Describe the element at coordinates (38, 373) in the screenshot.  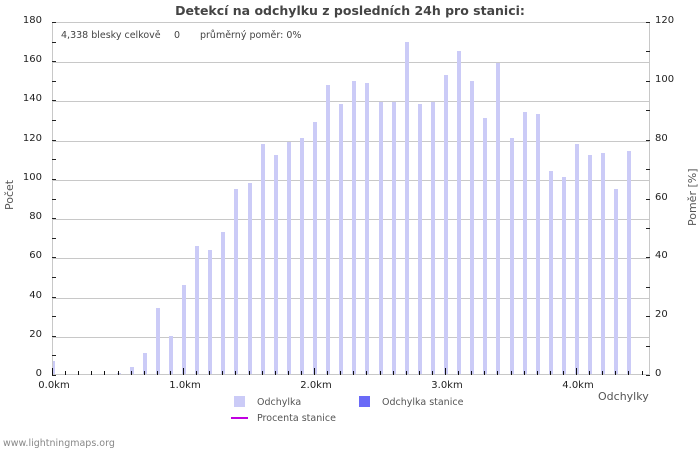
I see `y-tick-label: 0` at that location.